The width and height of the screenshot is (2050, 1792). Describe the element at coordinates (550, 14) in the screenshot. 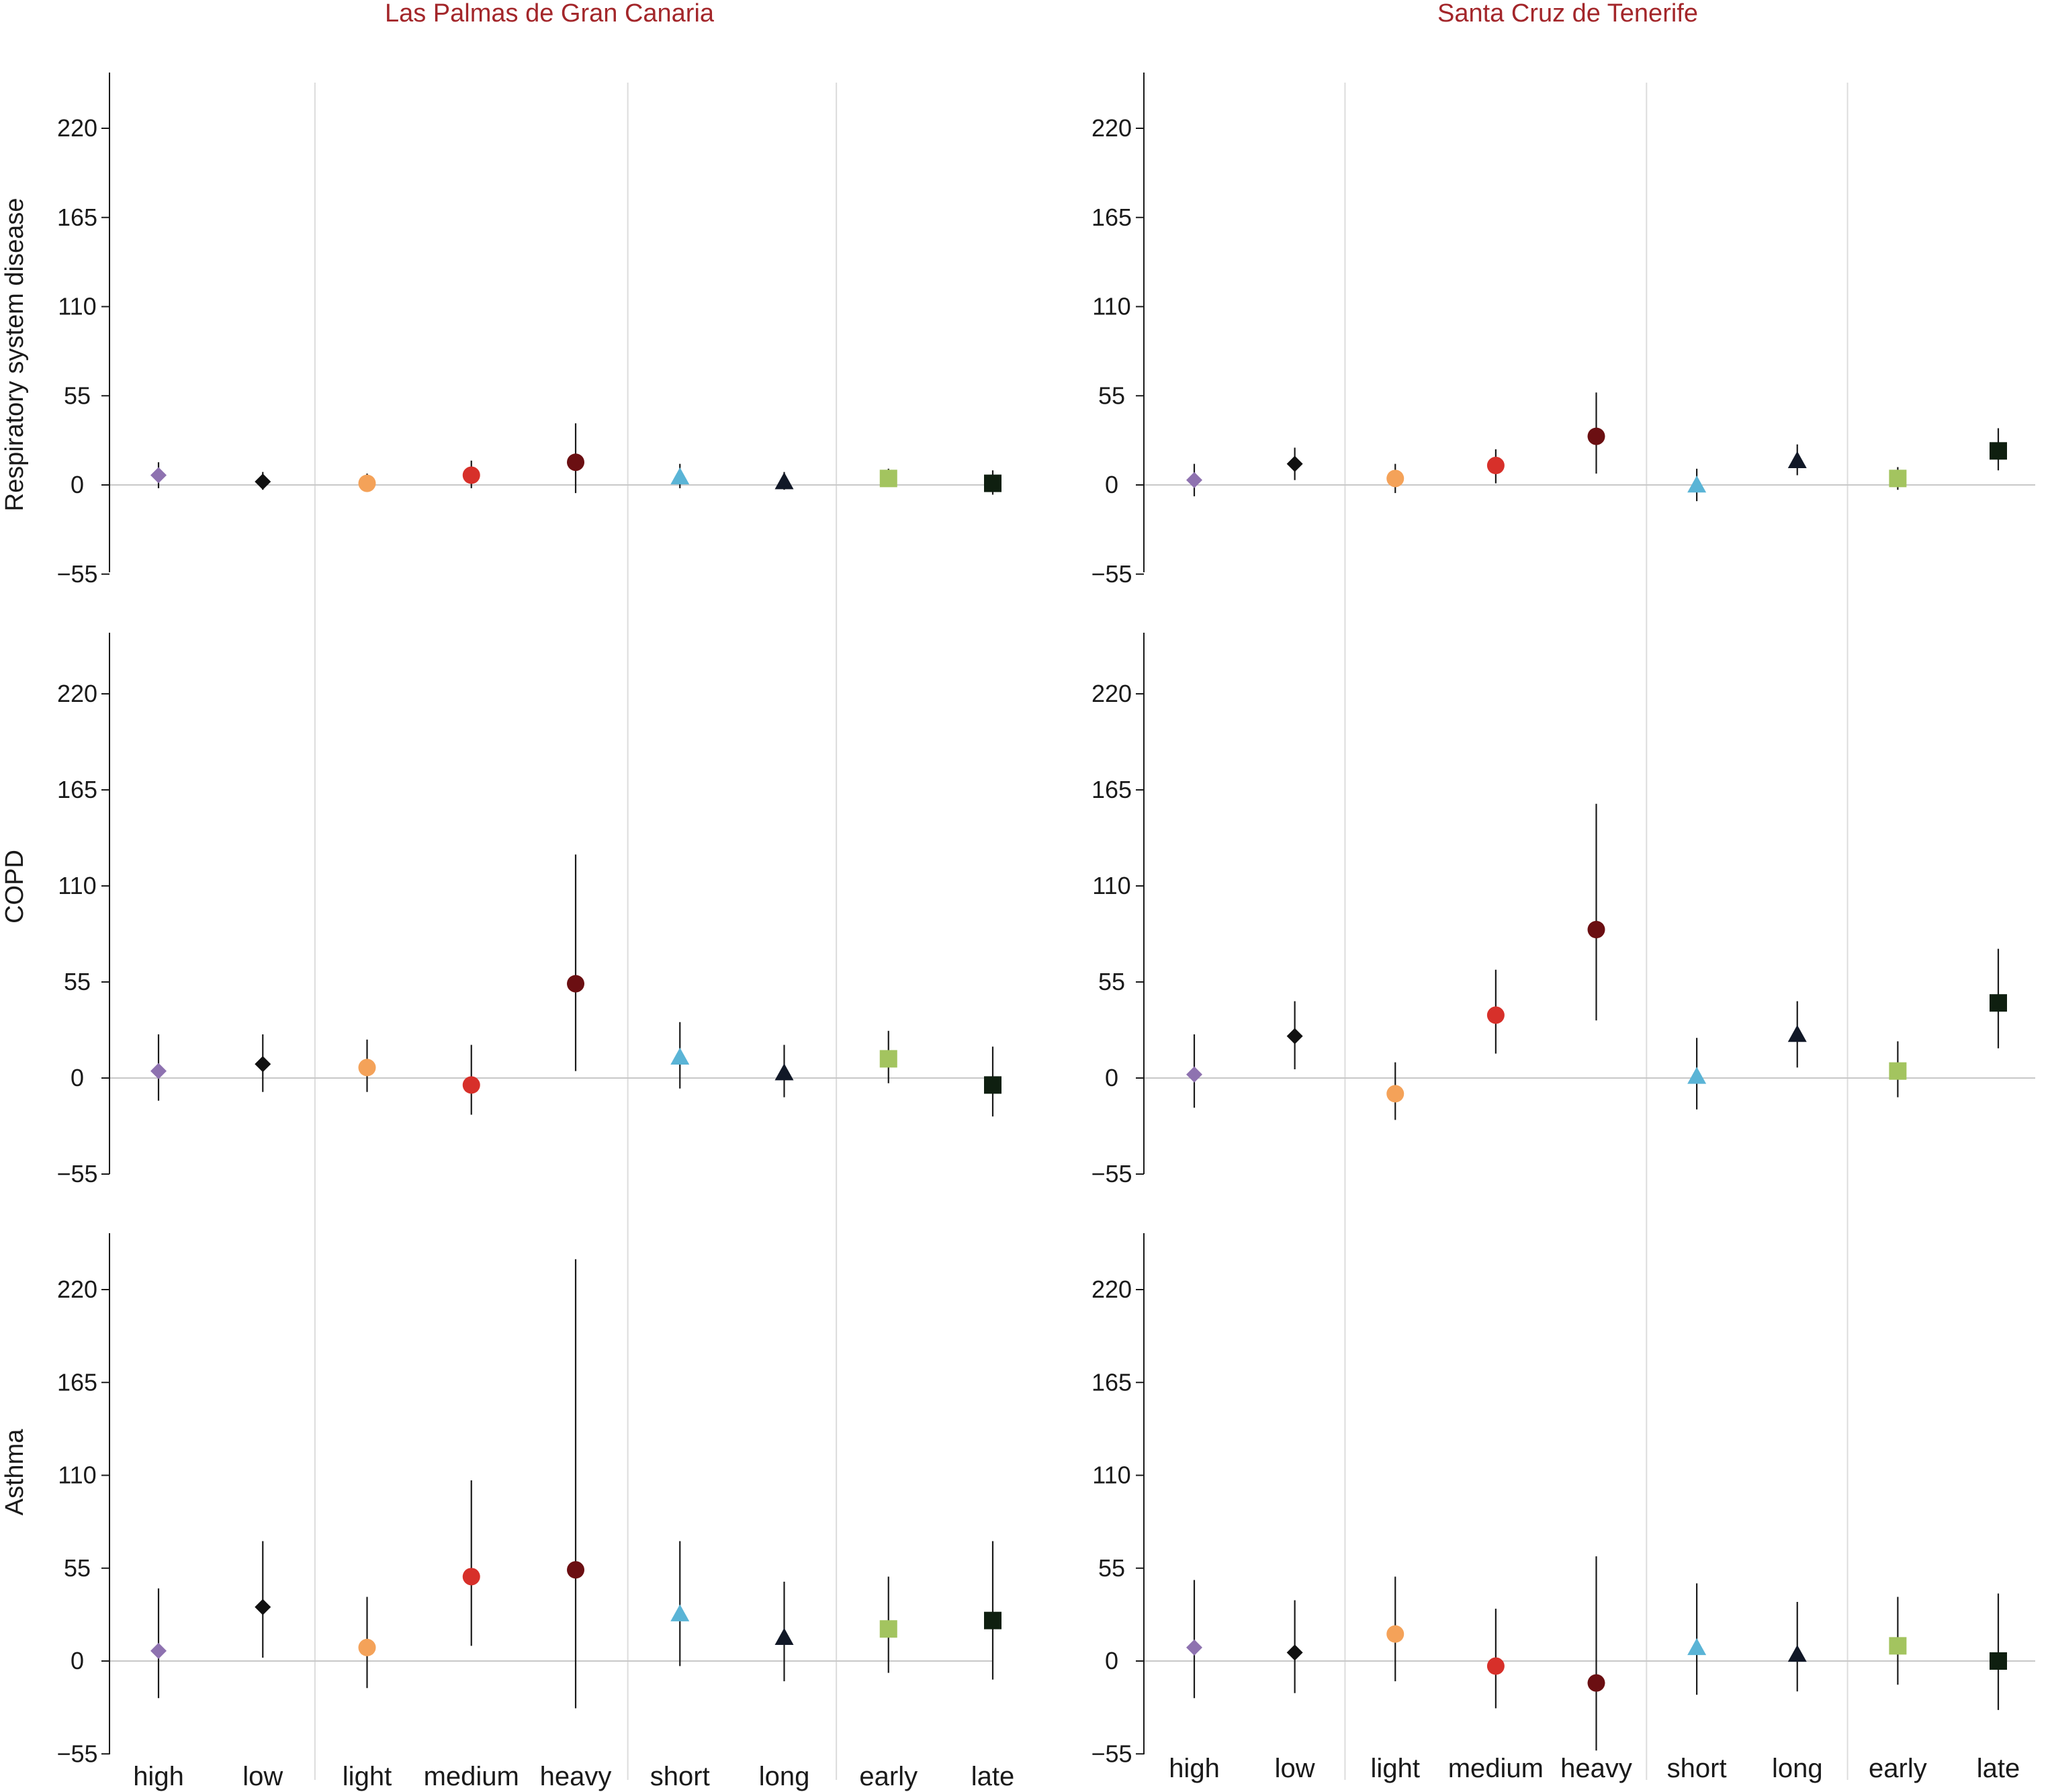

I see `column-title-las-palmas: Las Palmas de Gran Canaria` at that location.